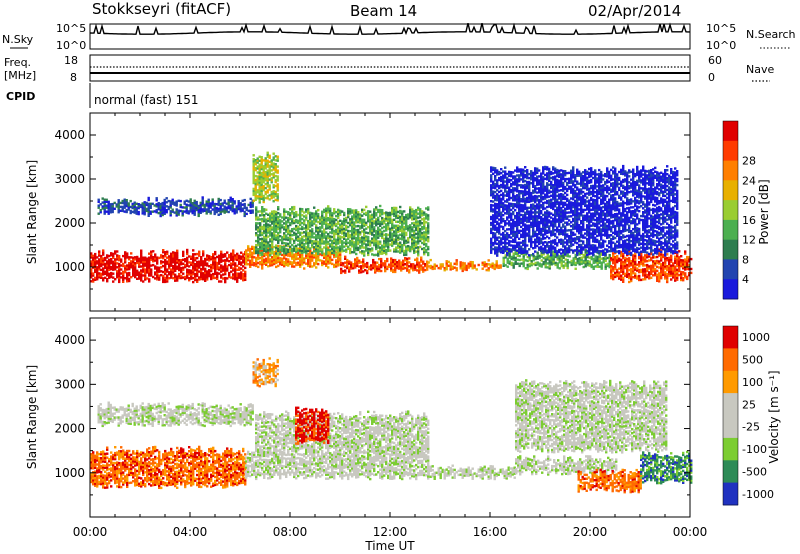 Image resolution: width=800 pixels, height=554 pixels. What do you see at coordinates (389, 546) in the screenshot?
I see `x-axis-label: Time UT` at bounding box center [389, 546].